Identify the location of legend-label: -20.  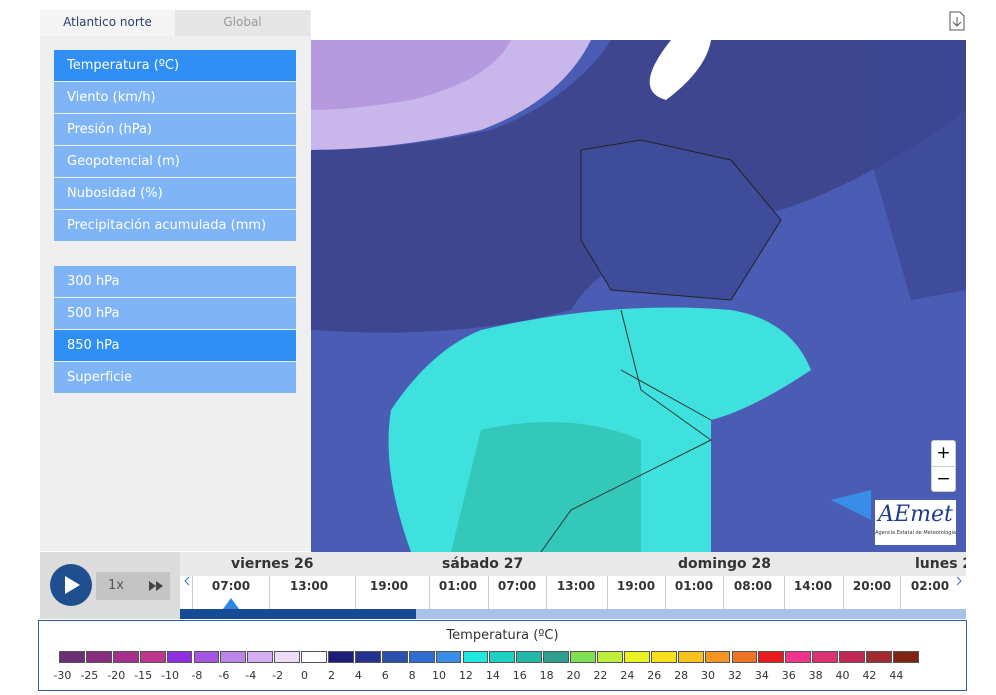
(116, 675).